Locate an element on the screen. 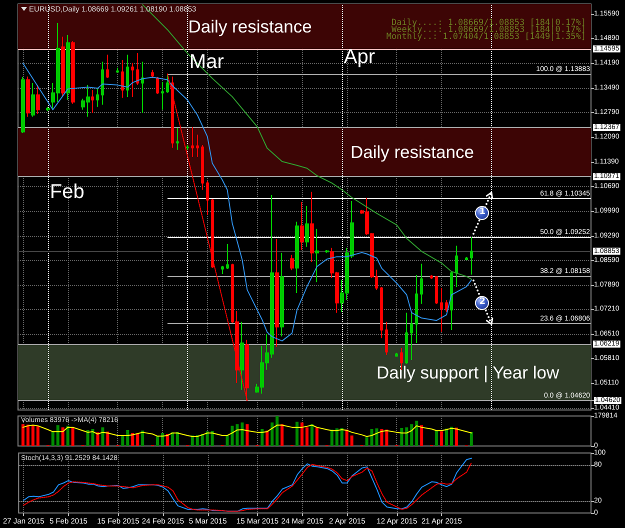 Image resolution: width=625 pixels, height=528 pixels. band-label: Daily support | Year low is located at coordinates (468, 372).